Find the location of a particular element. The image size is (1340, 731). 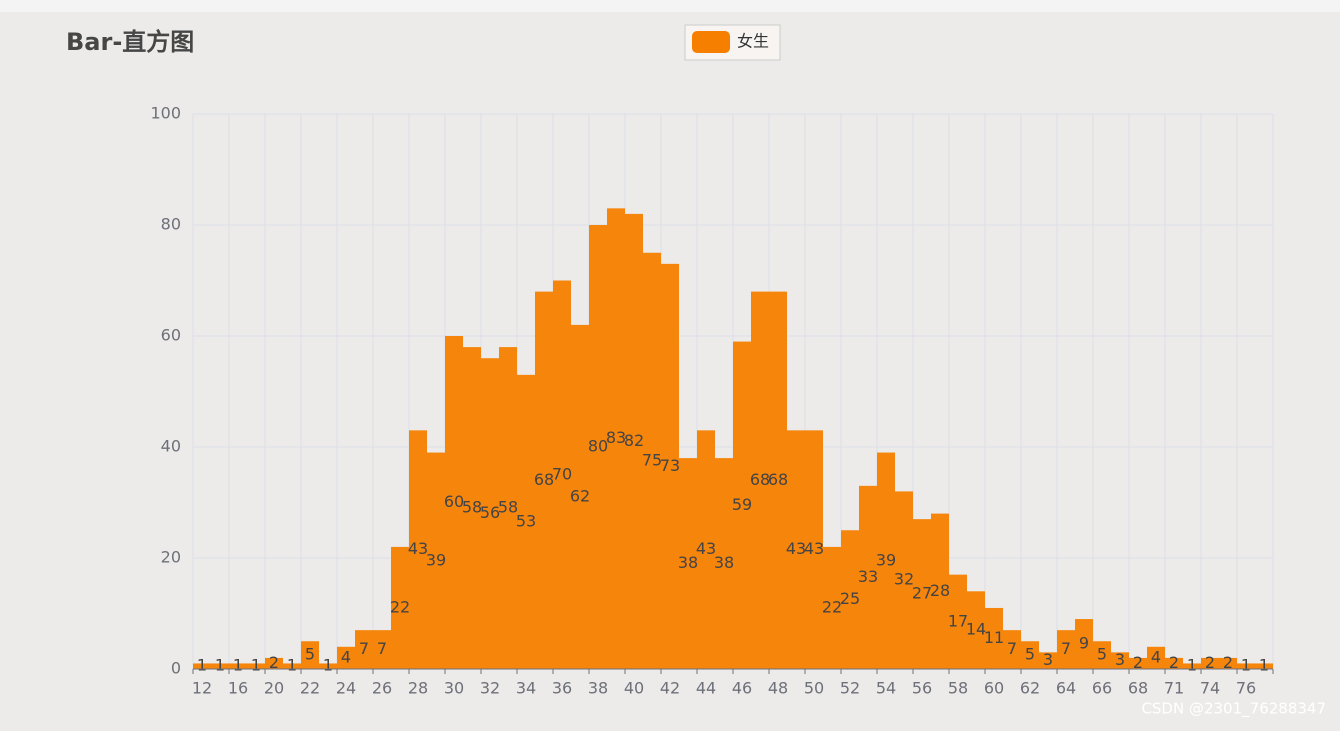

data-label: 62 is located at coordinates (580, 495).